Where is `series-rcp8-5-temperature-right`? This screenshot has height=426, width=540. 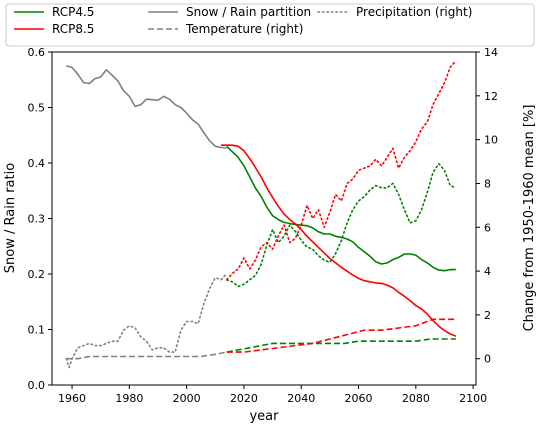 series-rcp8-5-temperature-right is located at coordinates (341, 335).